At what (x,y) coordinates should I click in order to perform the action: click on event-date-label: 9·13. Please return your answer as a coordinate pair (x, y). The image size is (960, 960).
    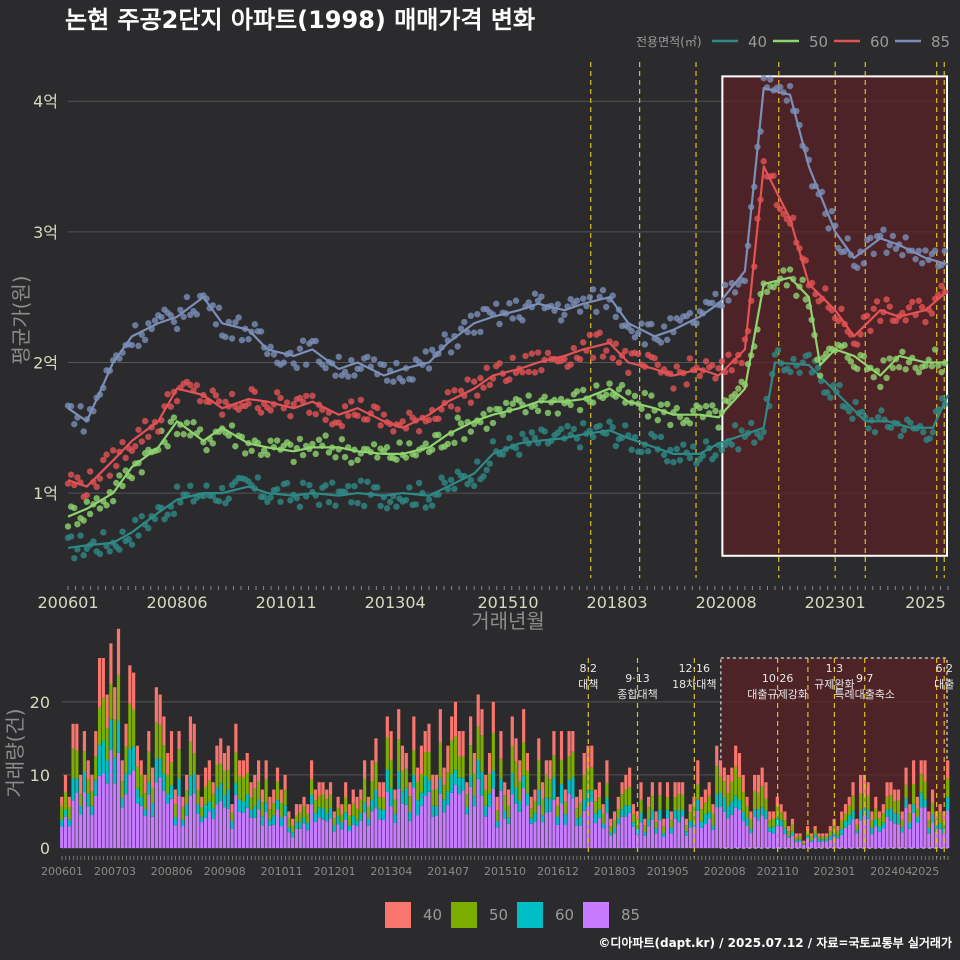
    Looking at the image, I should click on (637, 678).